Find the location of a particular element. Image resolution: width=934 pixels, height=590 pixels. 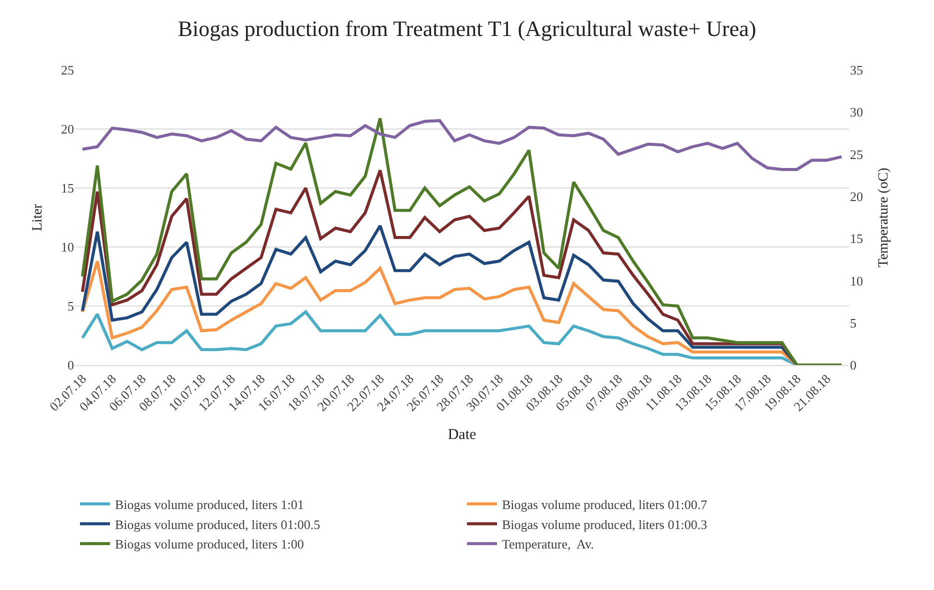

y2-tick-label: 15 is located at coordinates (856, 238).